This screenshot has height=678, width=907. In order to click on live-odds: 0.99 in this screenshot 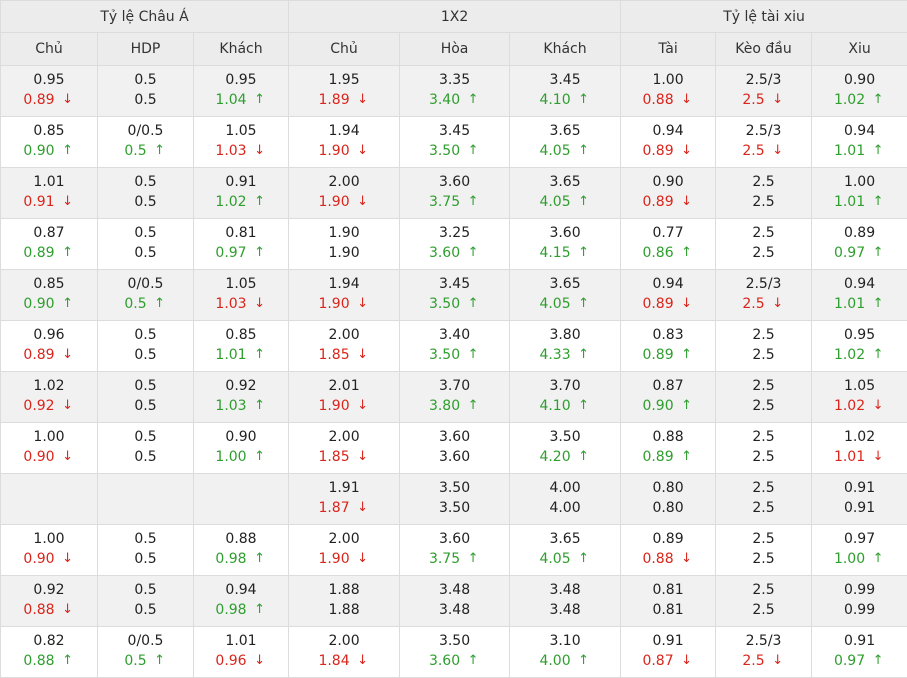, I will do `click(859, 610)`.